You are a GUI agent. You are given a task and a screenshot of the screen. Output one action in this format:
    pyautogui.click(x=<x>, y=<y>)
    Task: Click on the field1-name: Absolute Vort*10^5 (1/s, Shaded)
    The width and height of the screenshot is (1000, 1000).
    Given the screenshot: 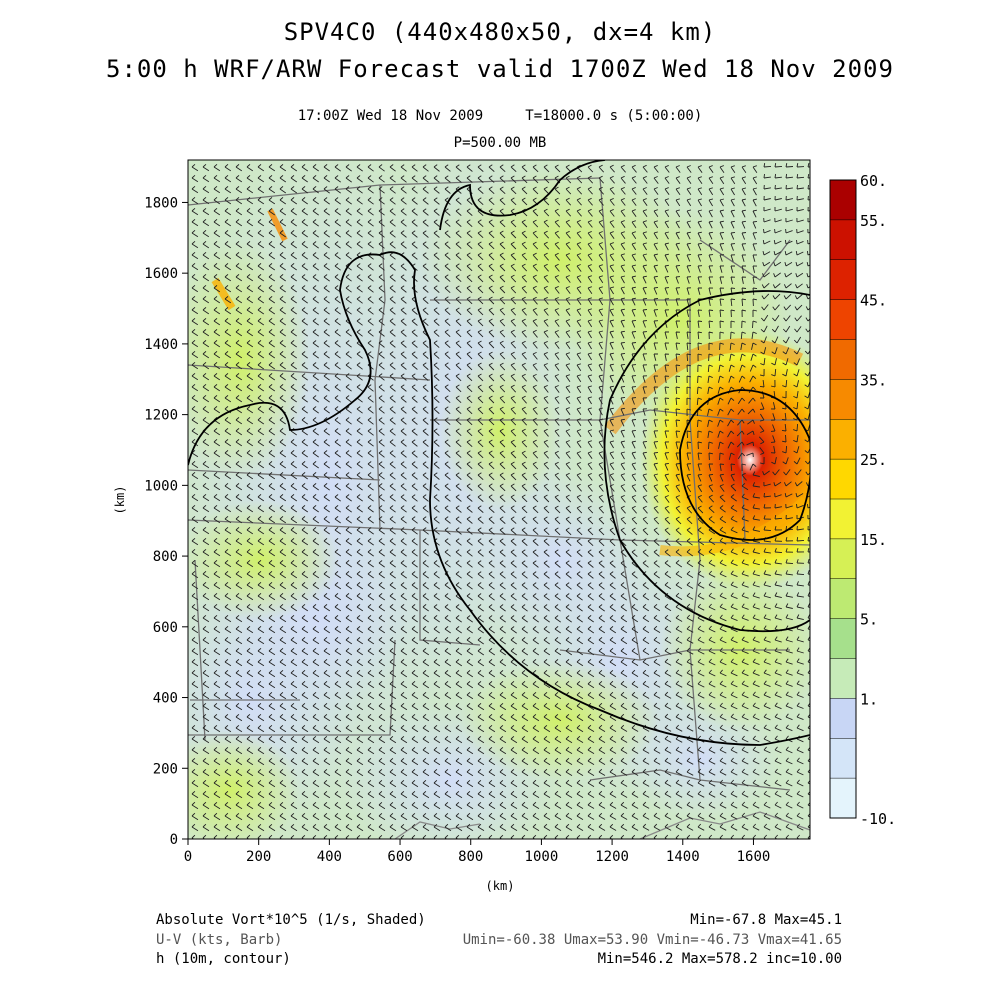 What is the action you would take?
    pyautogui.click(x=291, y=920)
    